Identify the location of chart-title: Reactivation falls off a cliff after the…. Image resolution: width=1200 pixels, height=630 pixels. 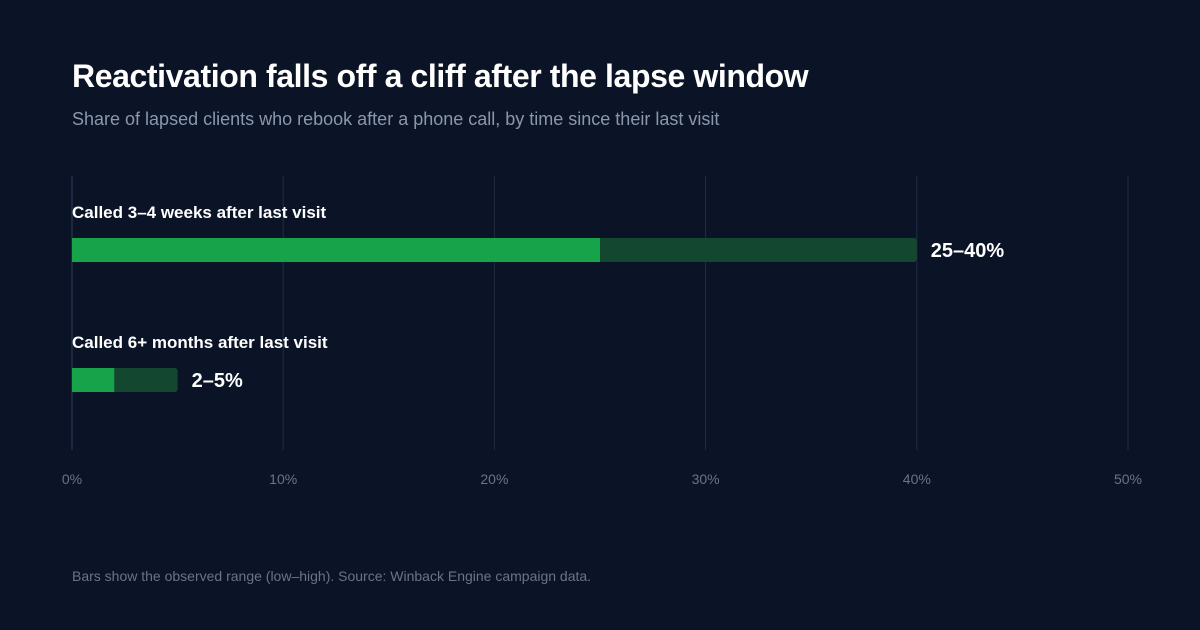
(440, 76).